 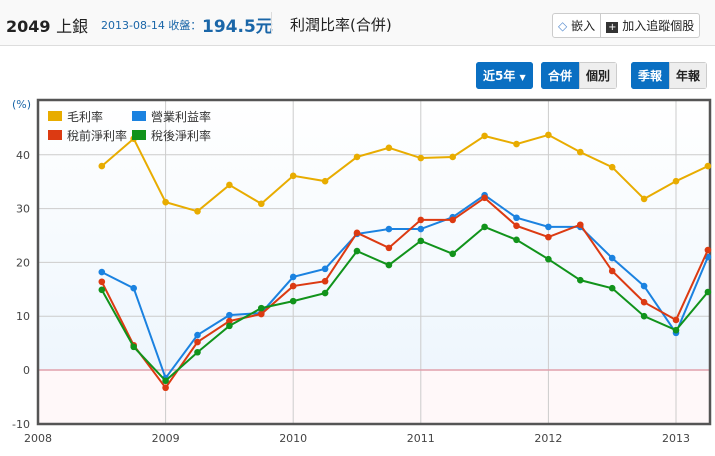 I want to click on x-tick-label: 2009, so click(x=166, y=438).